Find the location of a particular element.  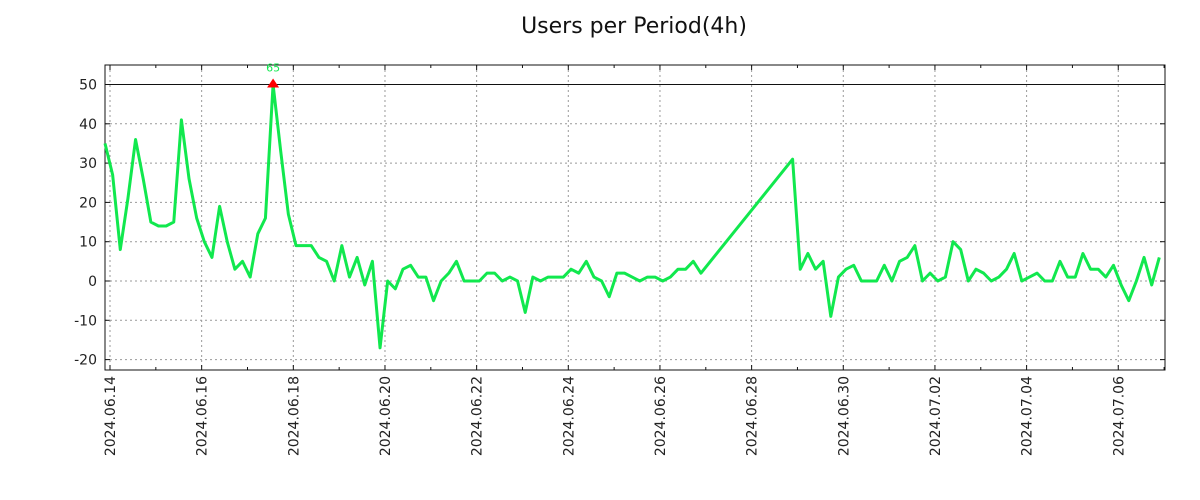

y-tick-label: 40 is located at coordinates (88, 125).